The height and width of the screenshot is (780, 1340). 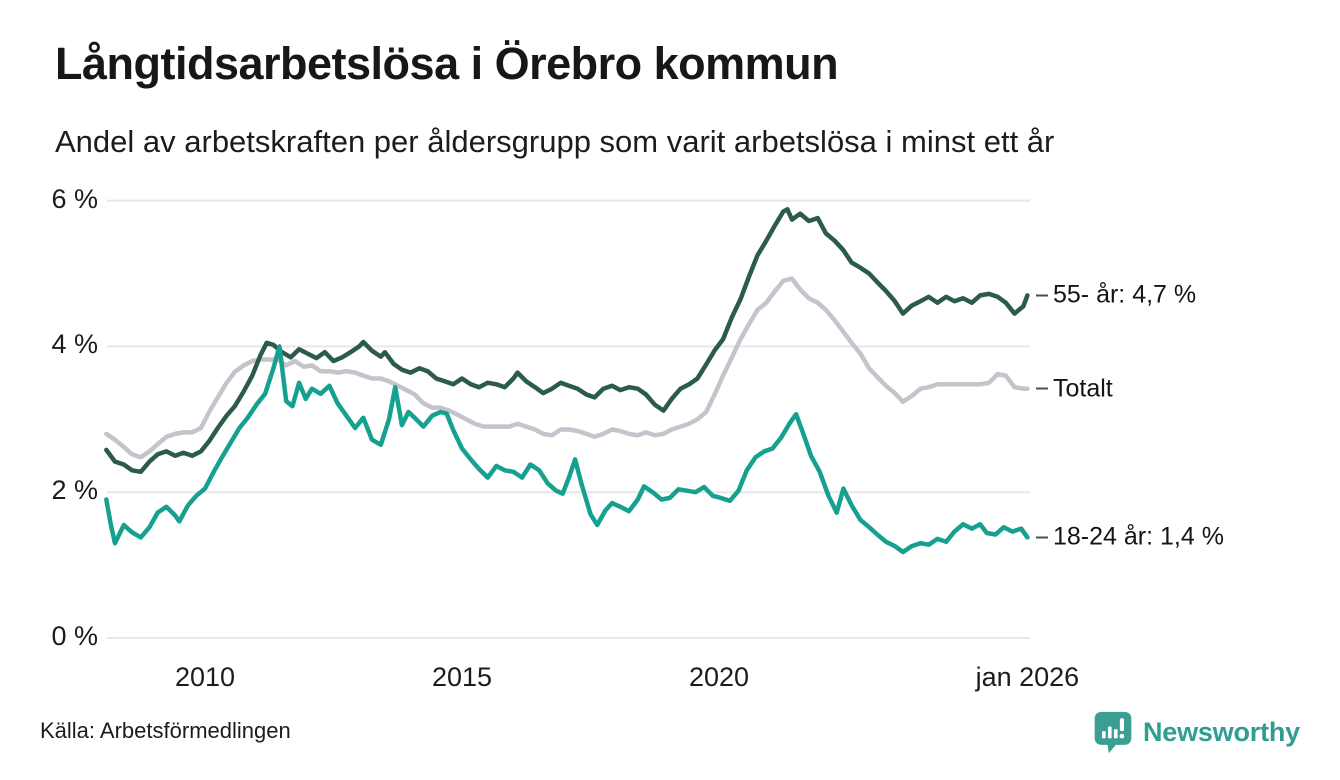 I want to click on x-tick-label-2015: 2015, so click(x=462, y=677).